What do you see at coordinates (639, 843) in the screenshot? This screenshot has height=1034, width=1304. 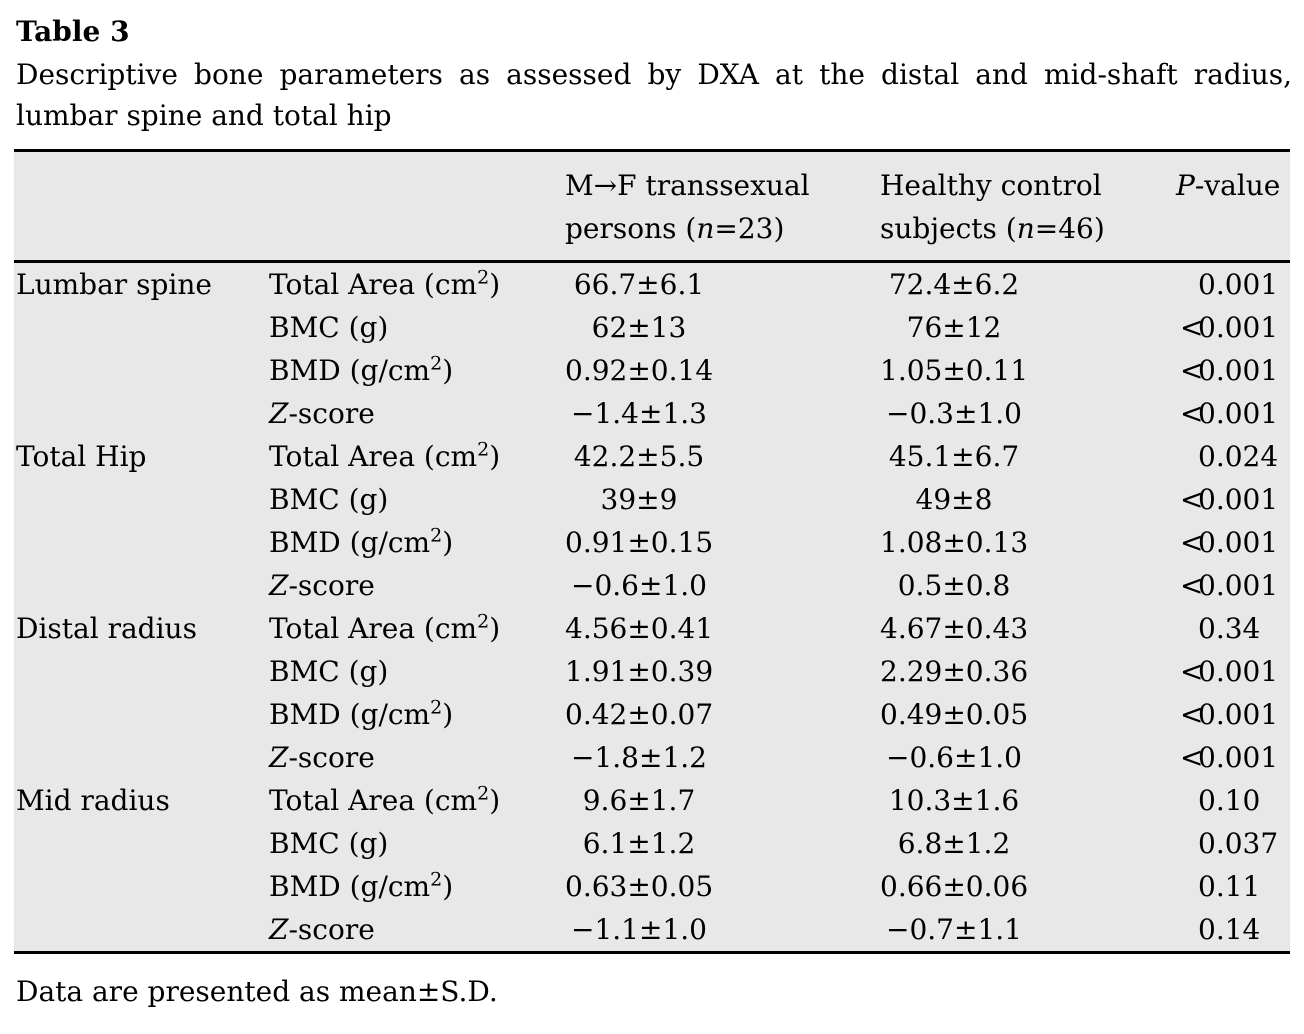 I see `value-mf: 6.1±1.2` at bounding box center [639, 843].